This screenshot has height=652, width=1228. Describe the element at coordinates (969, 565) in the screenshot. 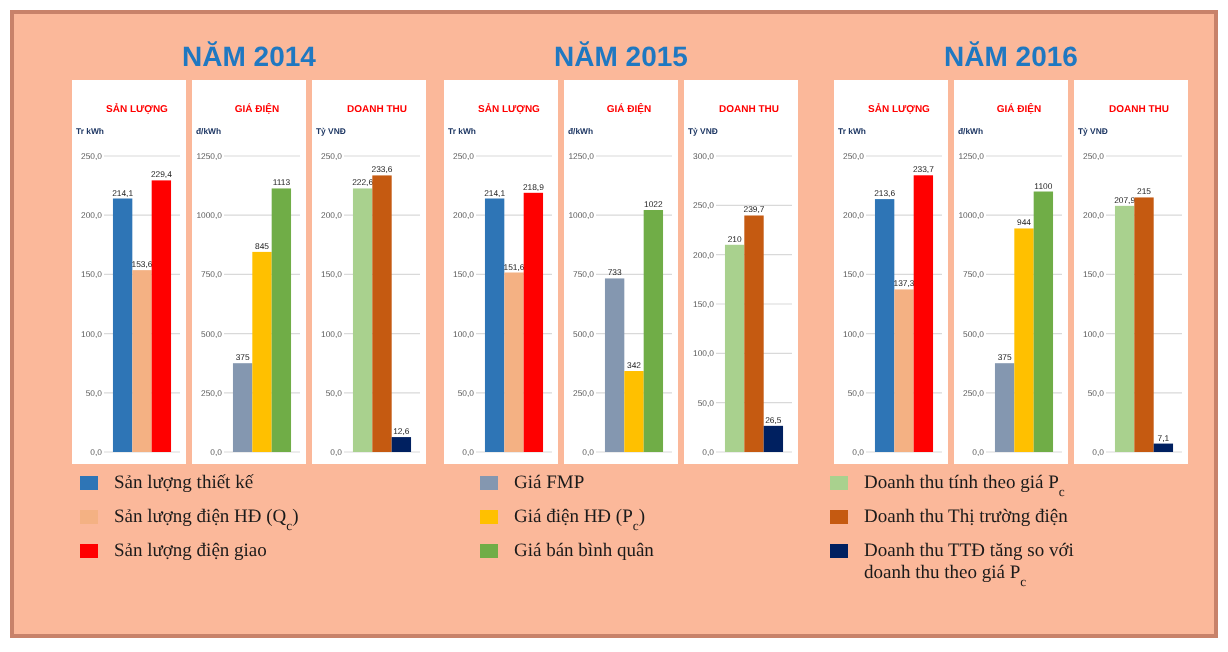

I see `legend-label: Doanh thu TTĐ tăng so với doanh thu theo giá P$_{c}$` at that location.